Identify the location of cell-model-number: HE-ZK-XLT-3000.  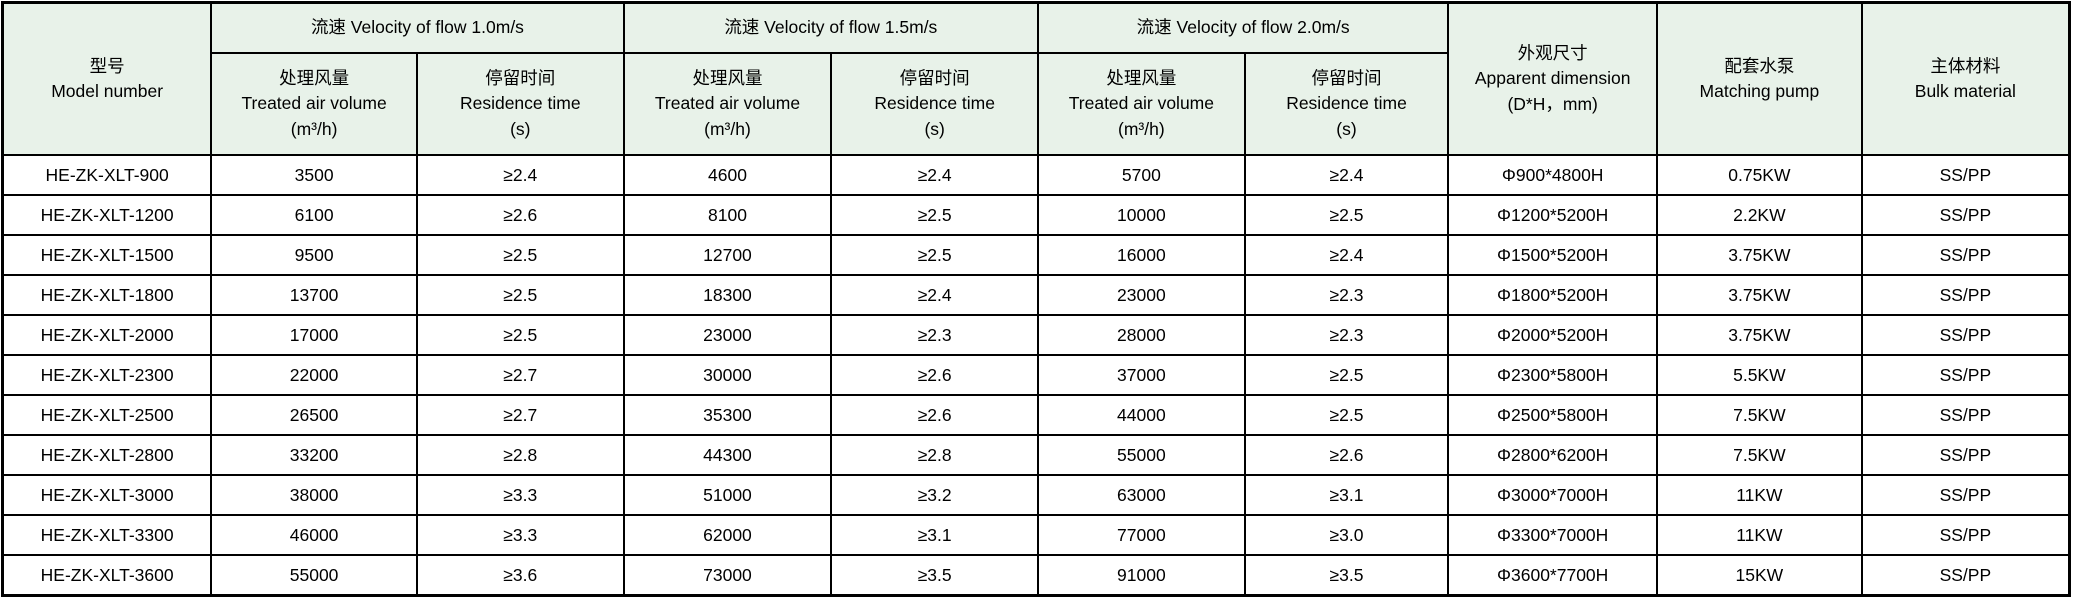
(107, 495).